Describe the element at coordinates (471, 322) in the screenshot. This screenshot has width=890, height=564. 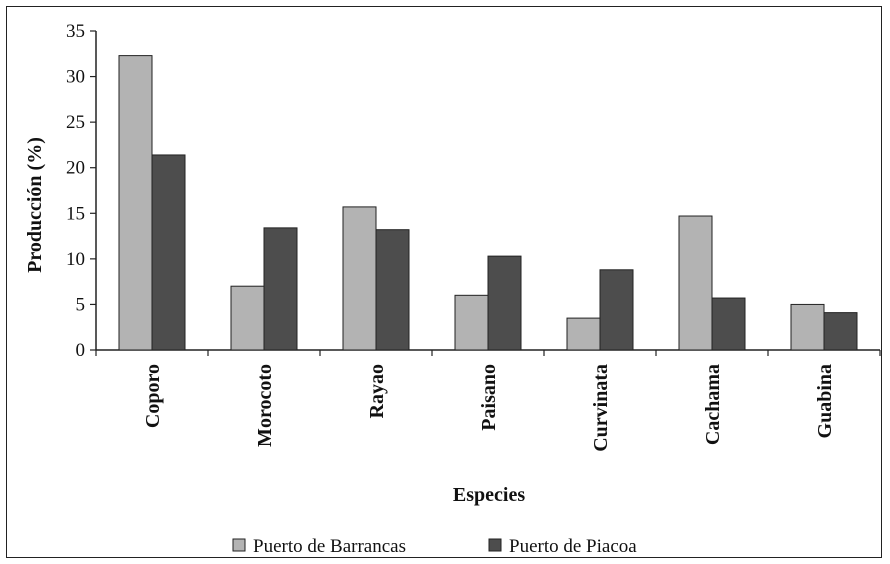
I see `bar-puerto-de-barrancas-paisano` at that location.